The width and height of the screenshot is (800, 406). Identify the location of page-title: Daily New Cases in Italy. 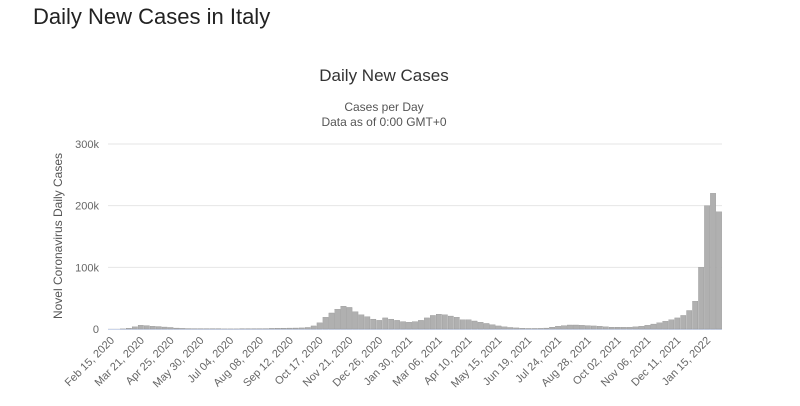
(151, 16).